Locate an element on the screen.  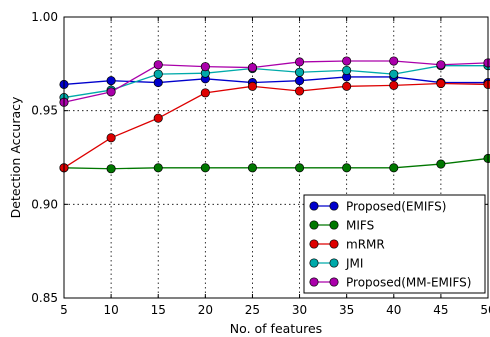
legend-item: MIFS is located at coordinates (341, 226).